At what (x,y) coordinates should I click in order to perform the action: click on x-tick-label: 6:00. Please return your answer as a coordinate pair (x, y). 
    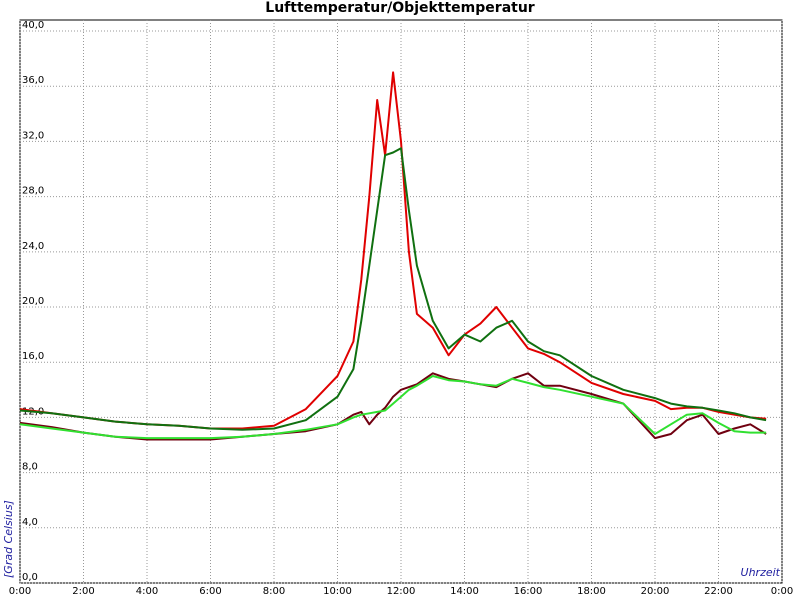
    Looking at the image, I should click on (210, 591).